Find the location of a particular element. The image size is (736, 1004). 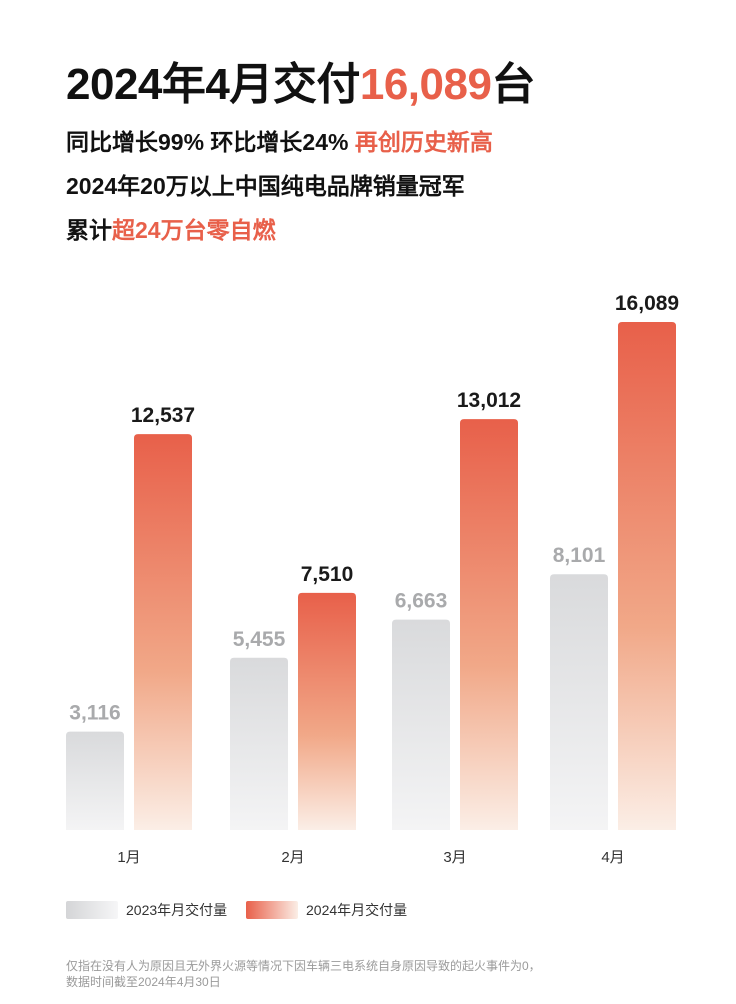

subtitle-champion-text: 2024年20万以上中国纯电品牌销量冠军 is located at coordinates (265, 186).